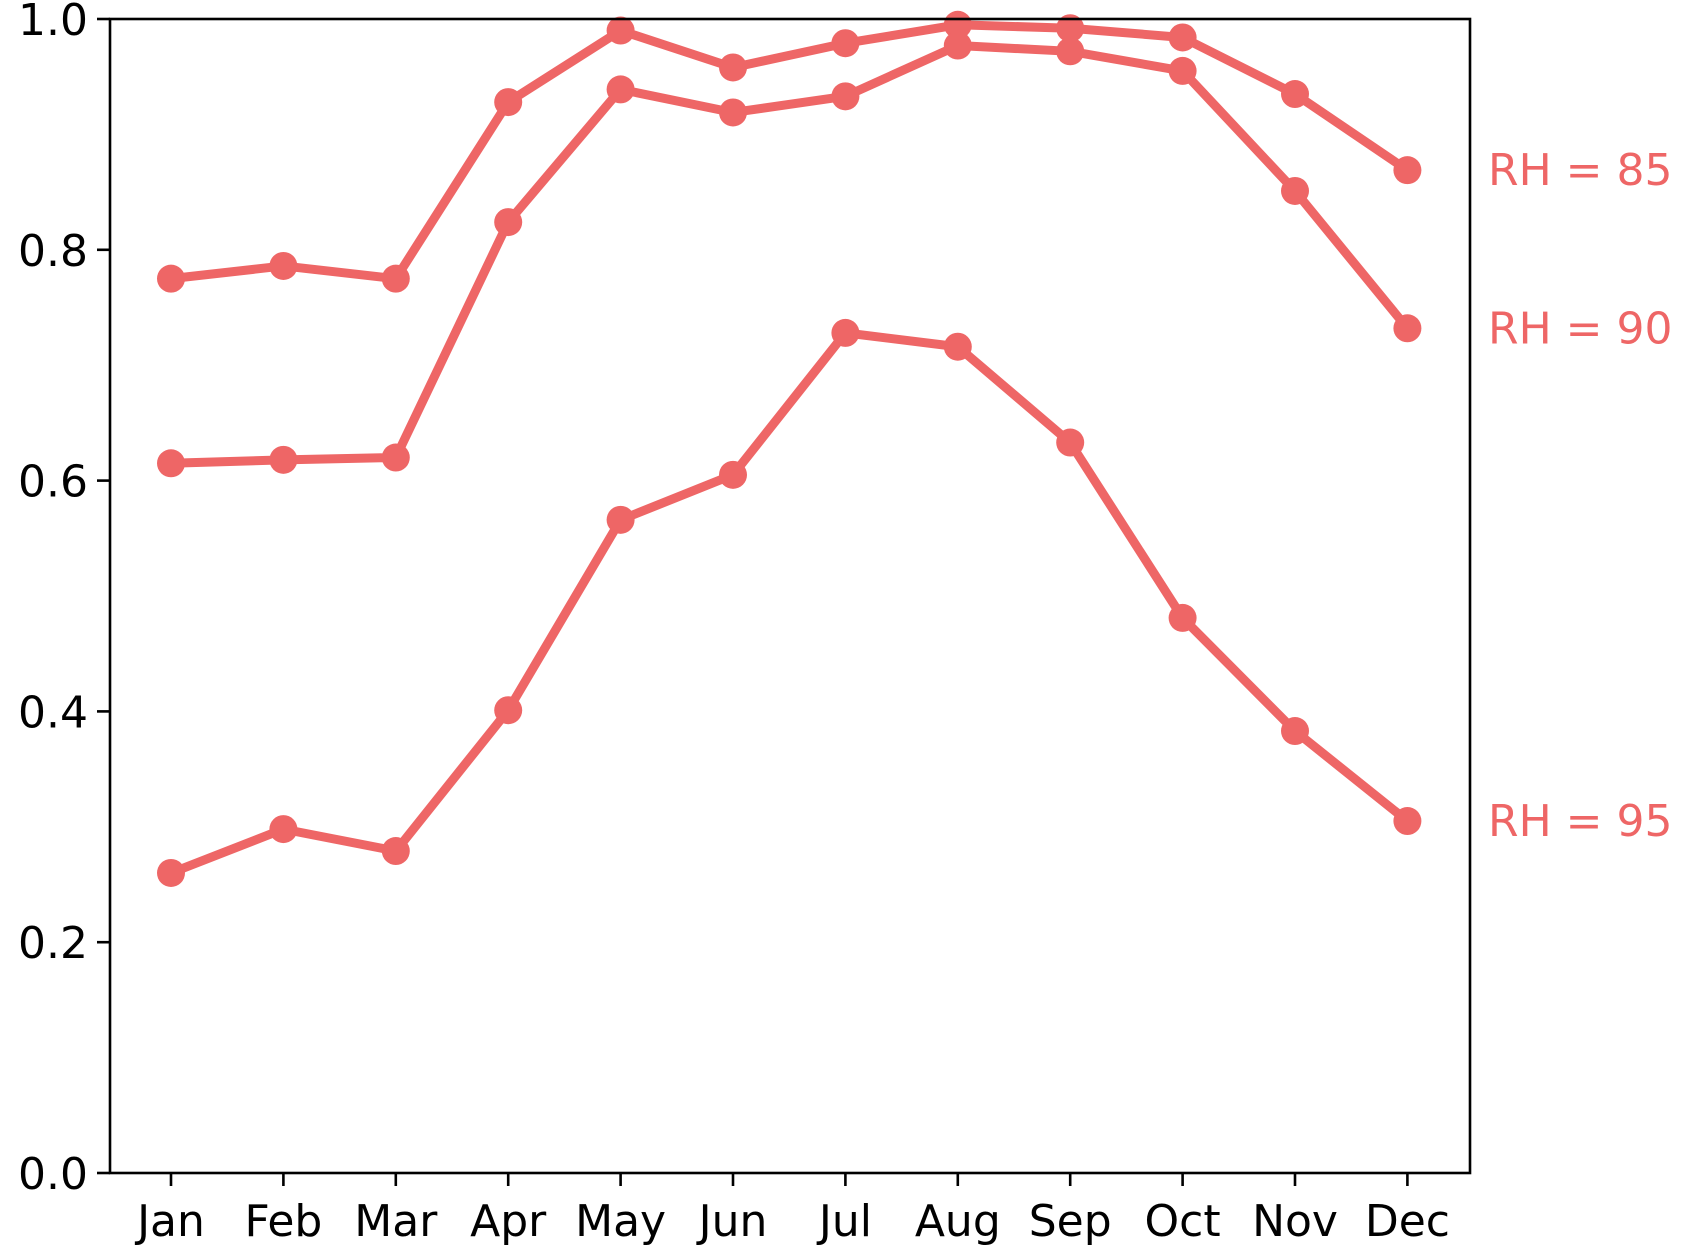 This screenshot has height=1251, width=1695. I want to click on x-tick-label: Dec, so click(1407, 1221).